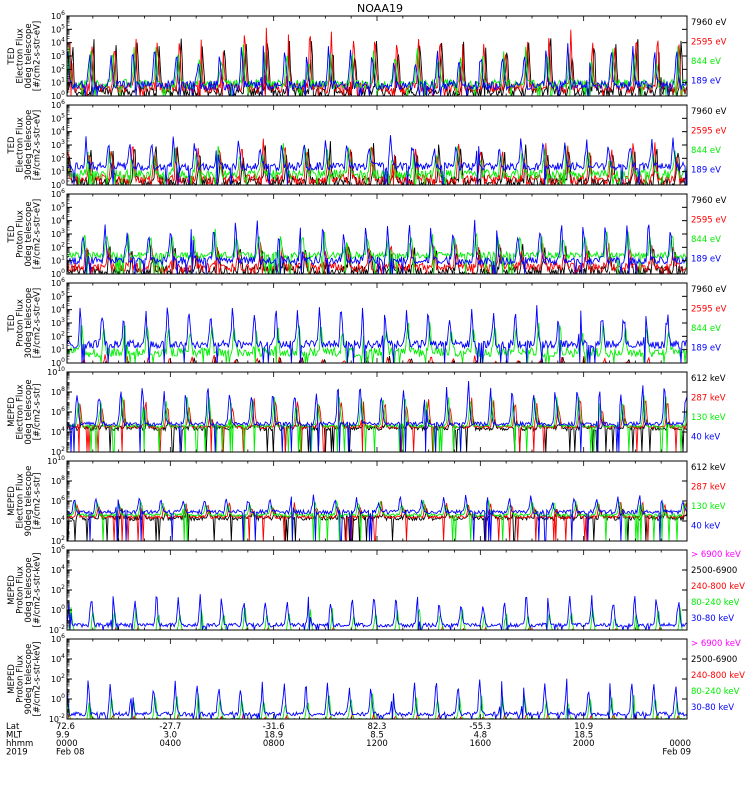 The image size is (750, 800). I want to click on legend-entry-3: 240-800 keV, so click(718, 676).